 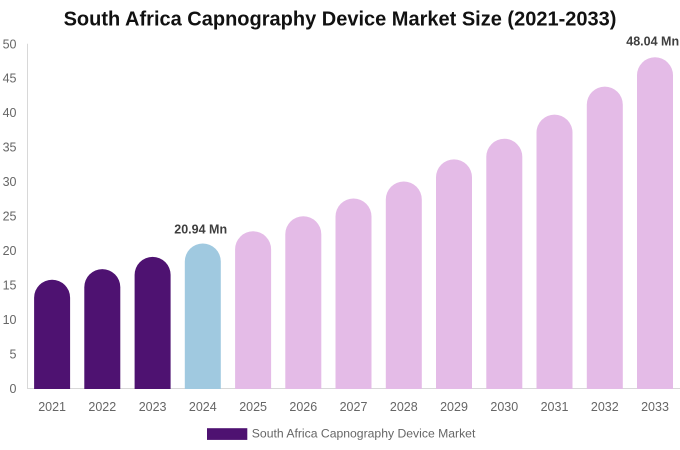 What do you see at coordinates (10, 44) in the screenshot?
I see `svg-text: 50` at bounding box center [10, 44].